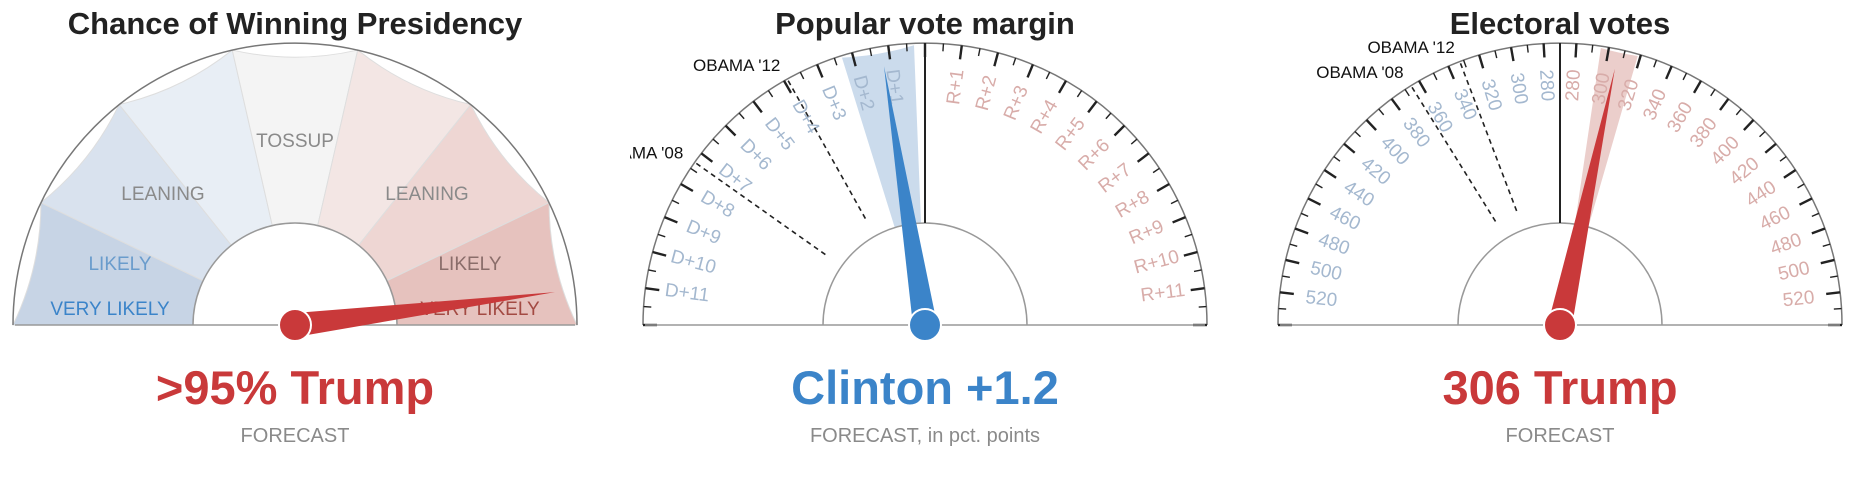 This screenshot has width=1856, height=480. I want to click on rep-margin-label: R+2, so click(986, 93).